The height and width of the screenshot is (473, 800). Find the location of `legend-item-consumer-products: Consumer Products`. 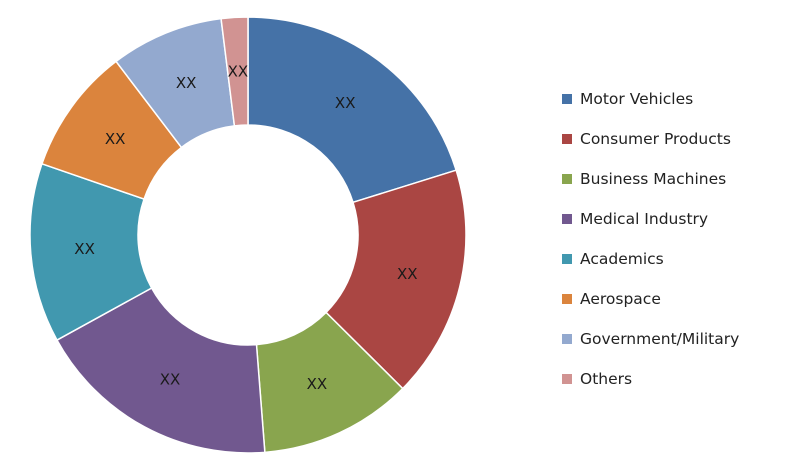

legend-item-consumer-products: Consumer Products is located at coordinates (646, 139).